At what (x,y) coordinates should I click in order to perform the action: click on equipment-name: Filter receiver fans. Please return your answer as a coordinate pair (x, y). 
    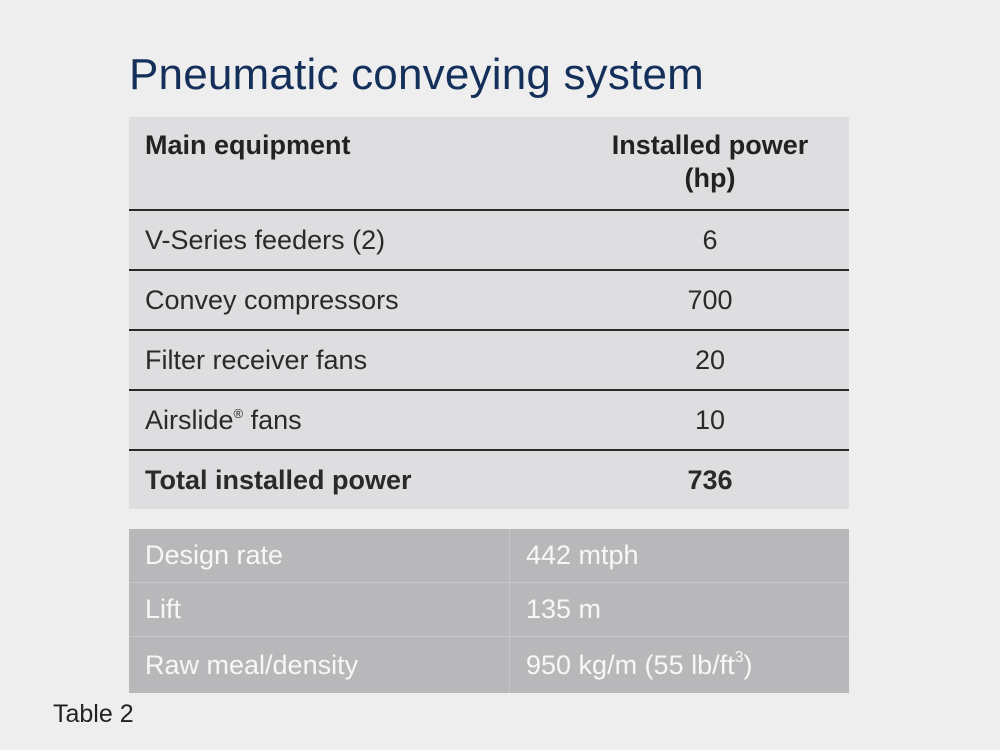
    Looking at the image, I should click on (350, 360).